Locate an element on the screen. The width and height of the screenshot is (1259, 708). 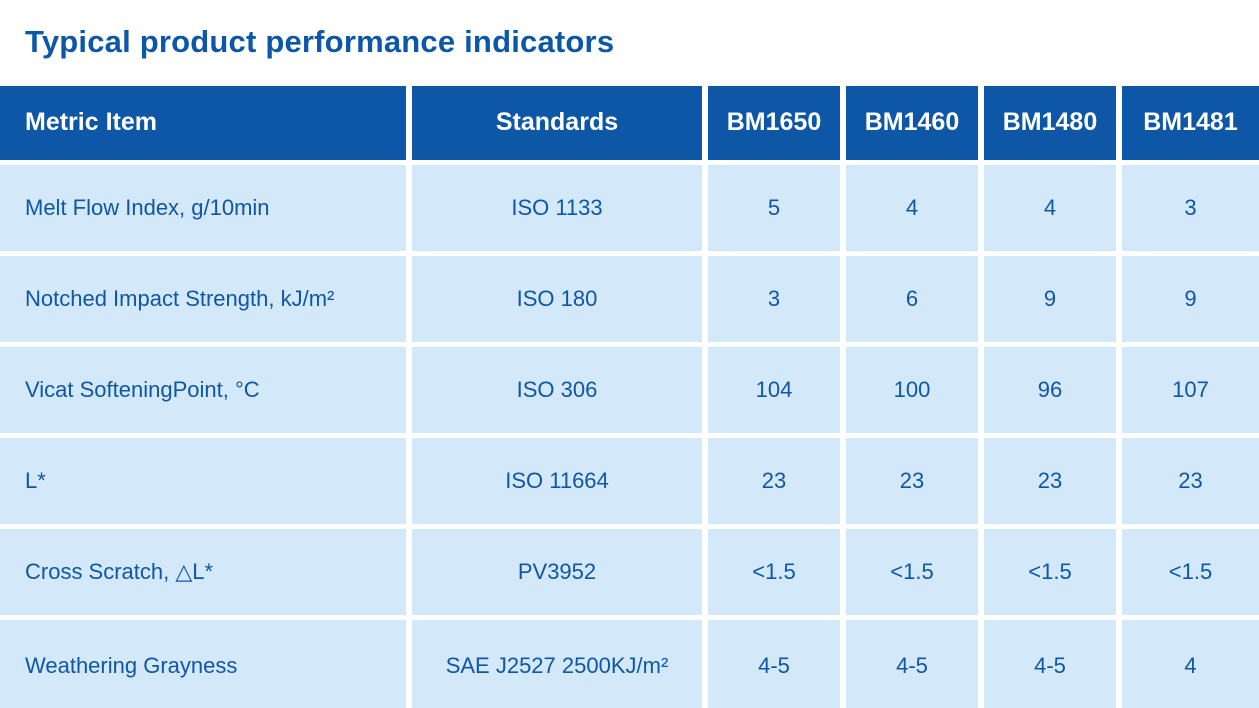
metric-cell: L* is located at coordinates (203, 481).